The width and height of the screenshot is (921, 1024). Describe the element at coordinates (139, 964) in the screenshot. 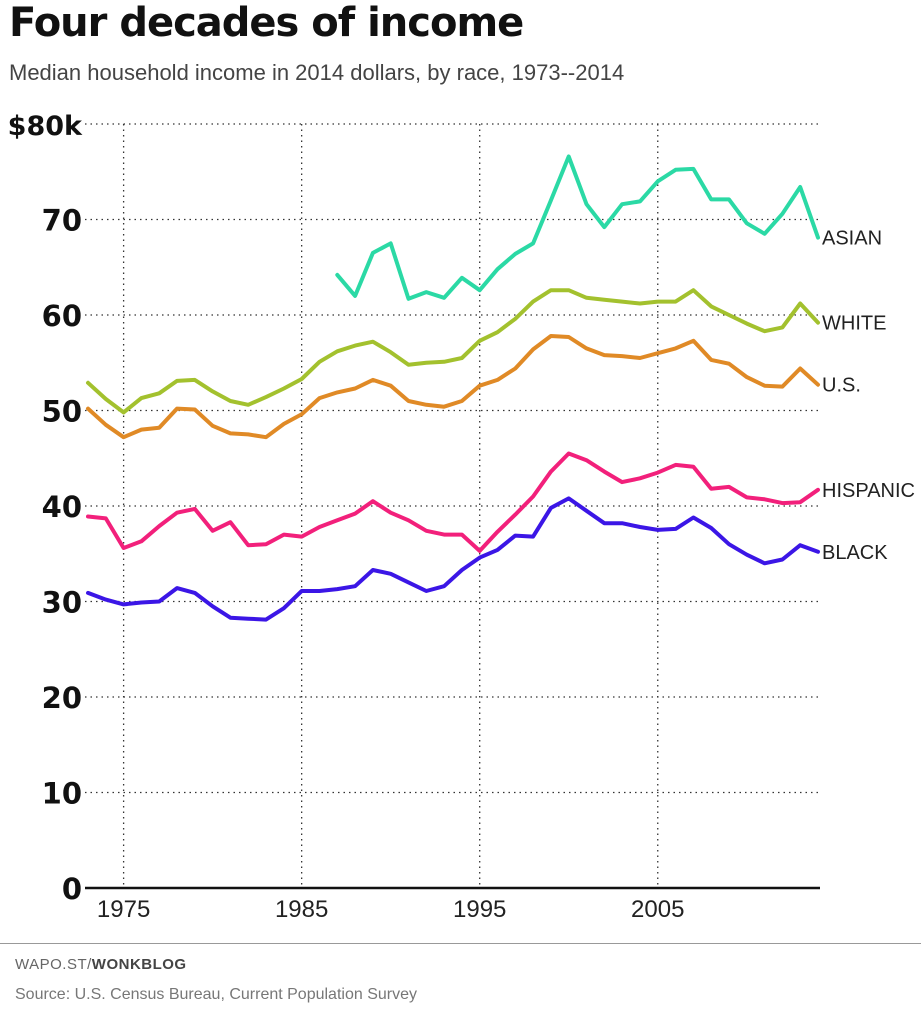

I see `credit-brand: WONKBLOG` at that location.